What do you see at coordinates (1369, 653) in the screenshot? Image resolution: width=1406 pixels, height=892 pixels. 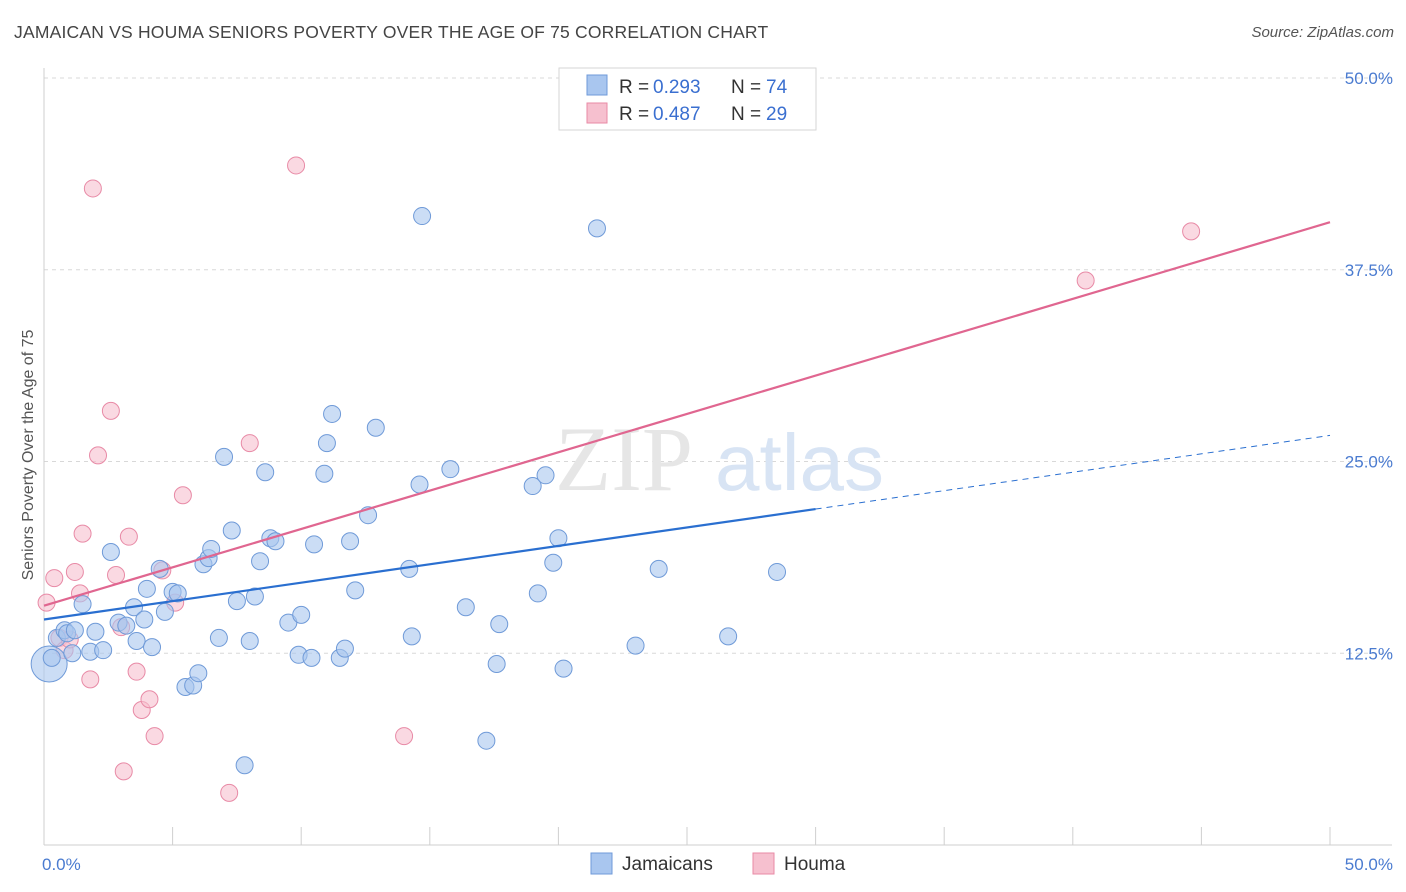 I see `y-tick-label: 12.5%` at bounding box center [1369, 653].